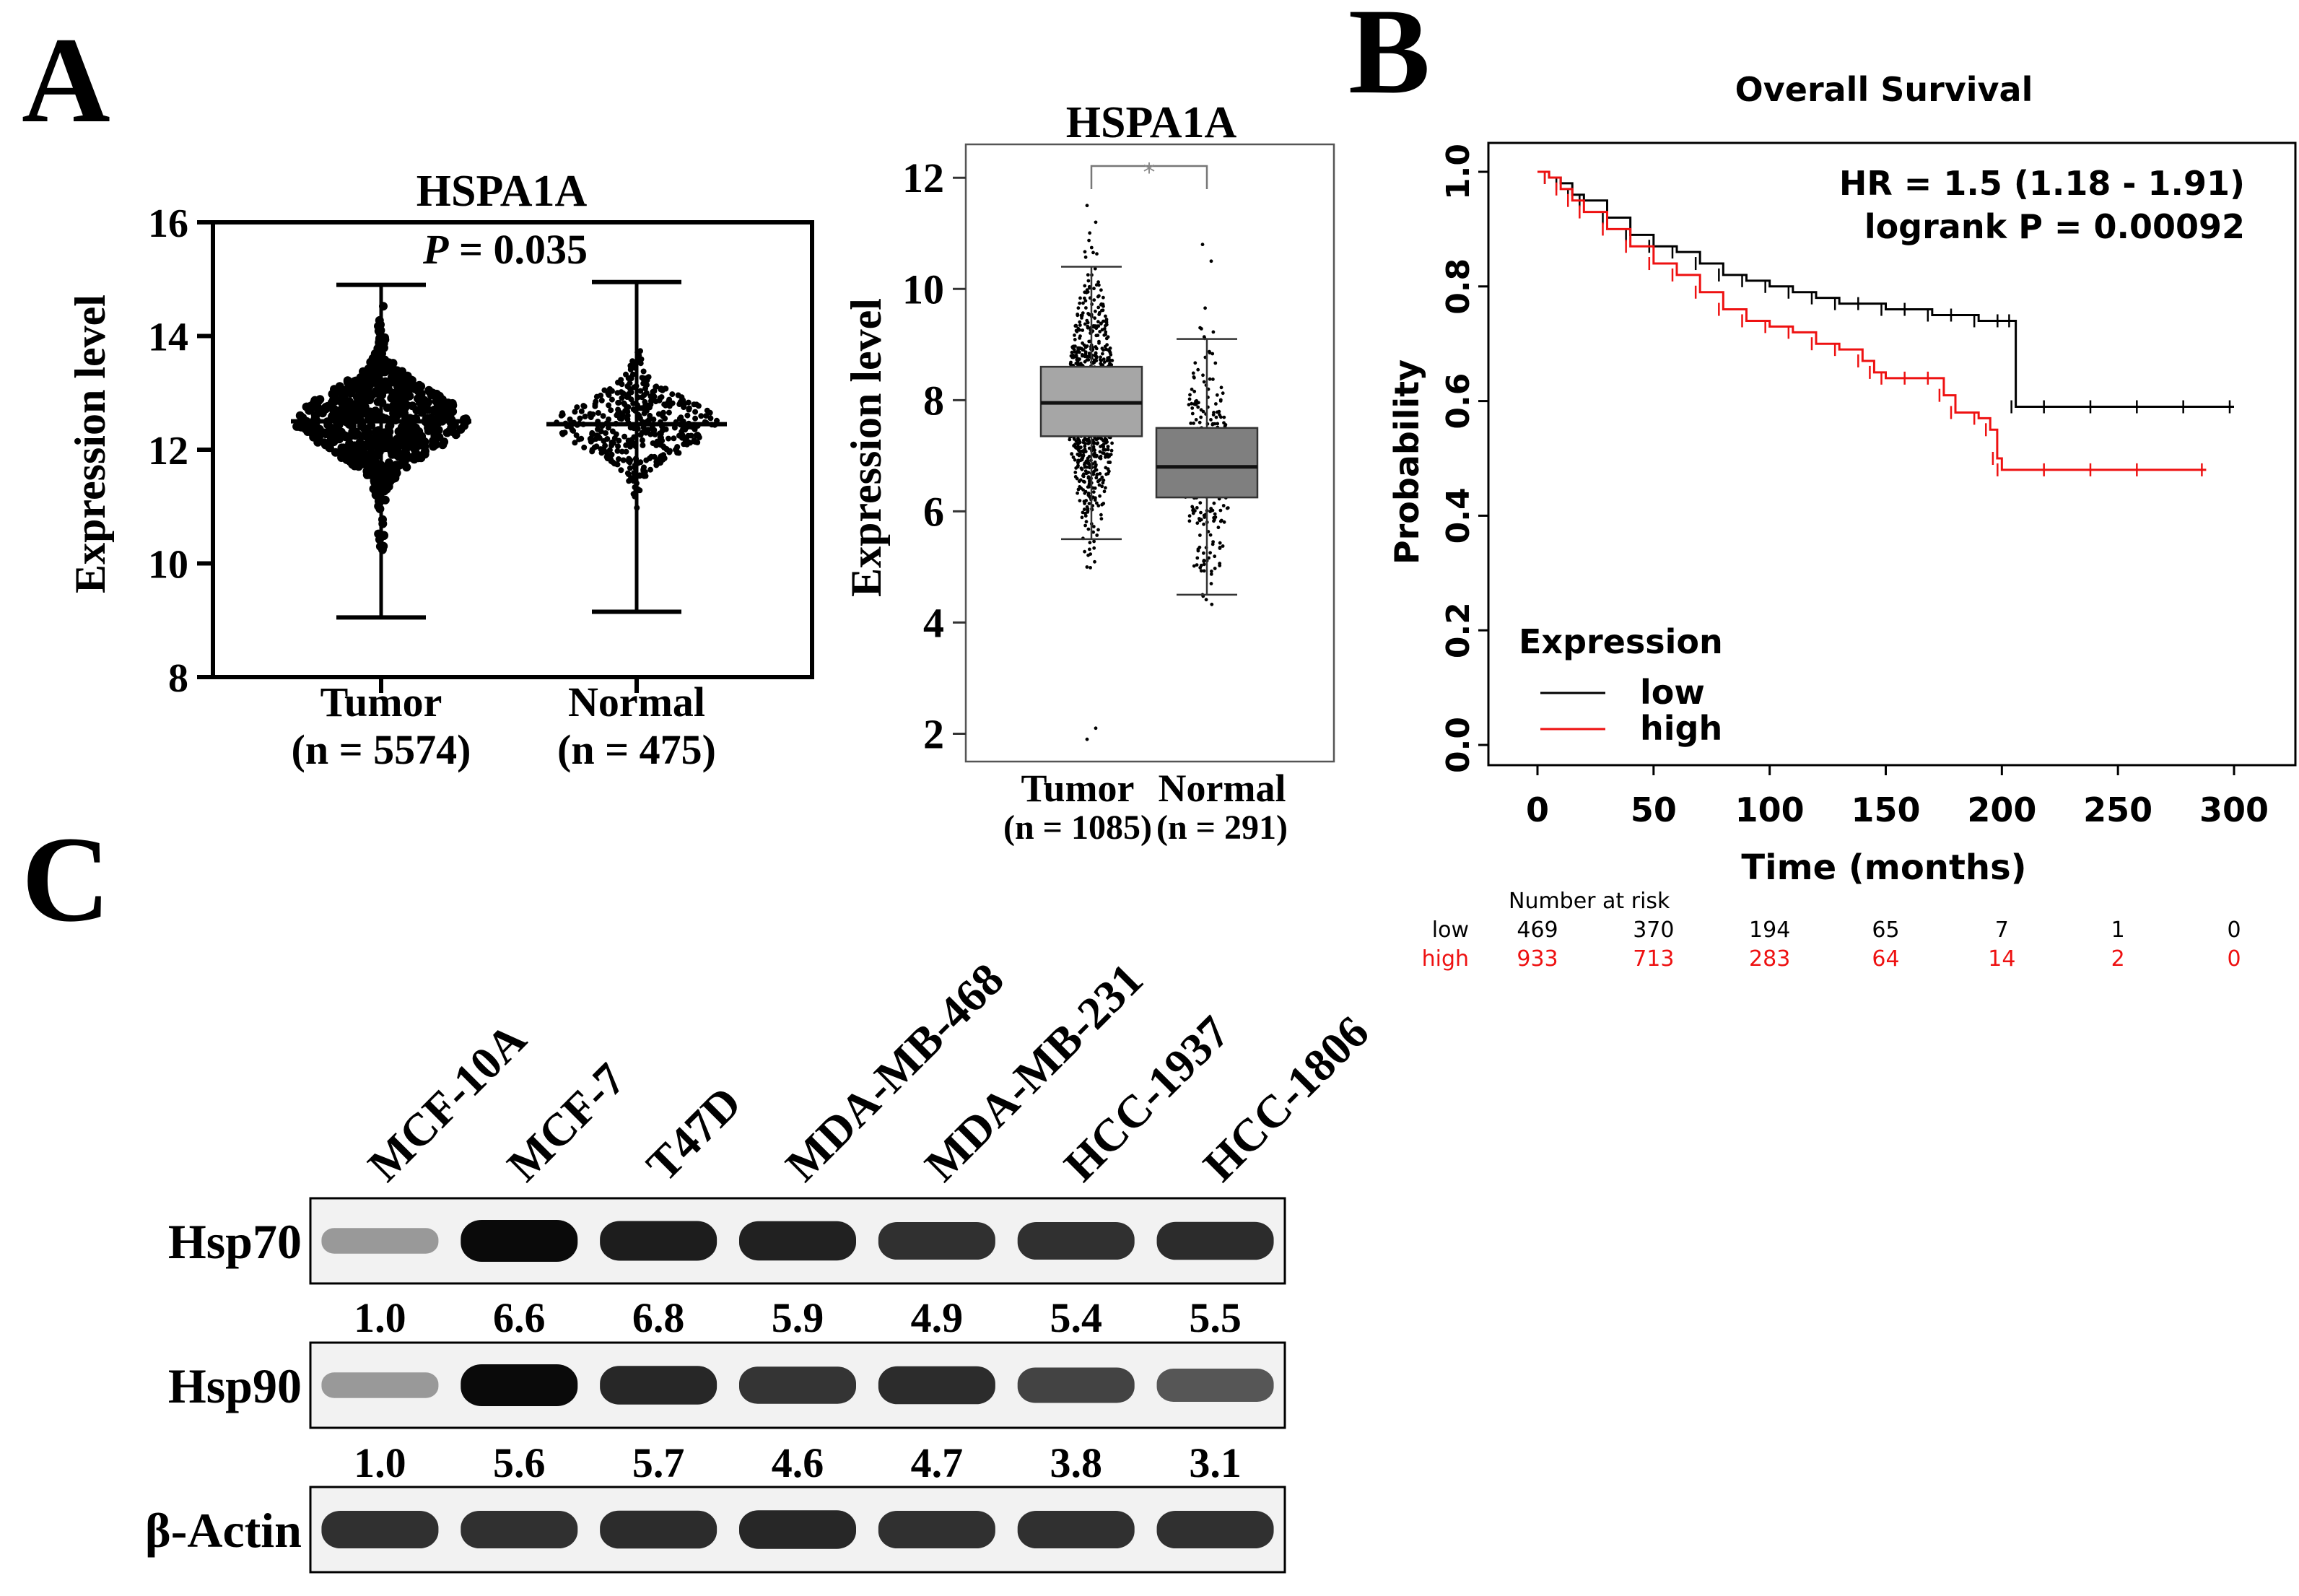 The height and width of the screenshot is (1596, 2299). What do you see at coordinates (1458, 745) in the screenshot?
I see `b-y-tick-label: 0.0` at bounding box center [1458, 745].